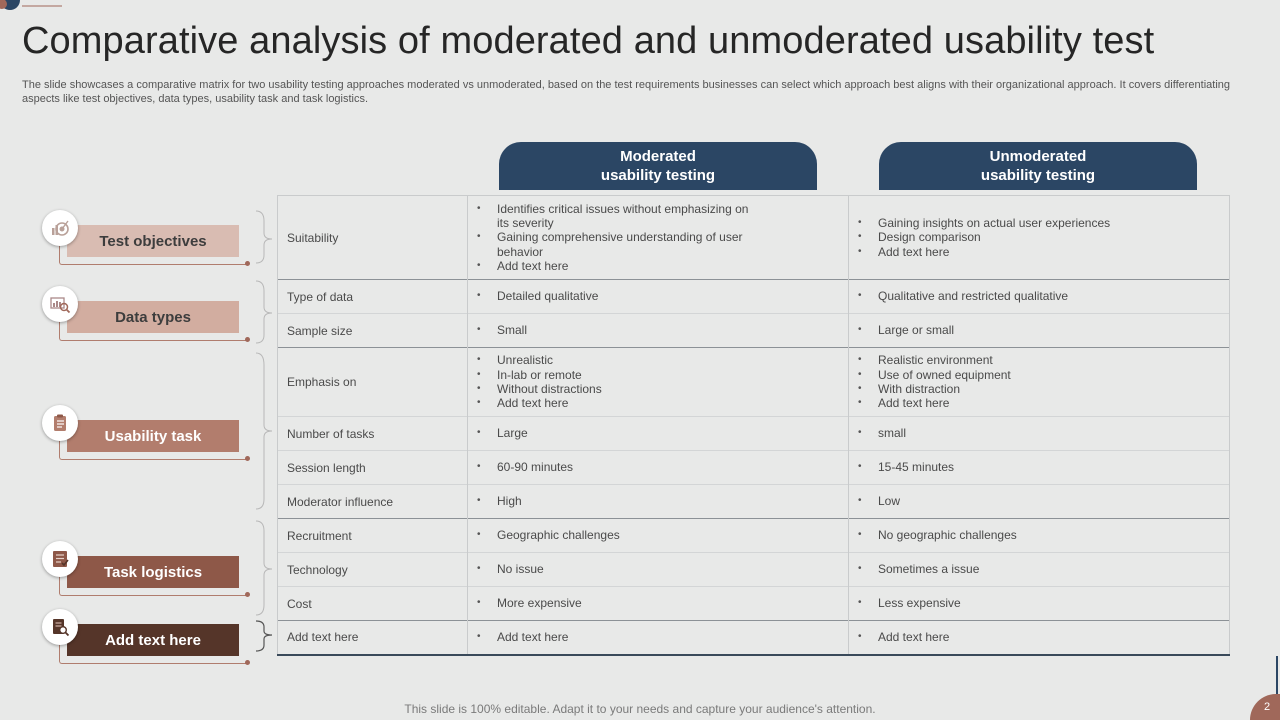  I want to click on table-row: Technology No issue Sometimes a issue, so click(753, 569).